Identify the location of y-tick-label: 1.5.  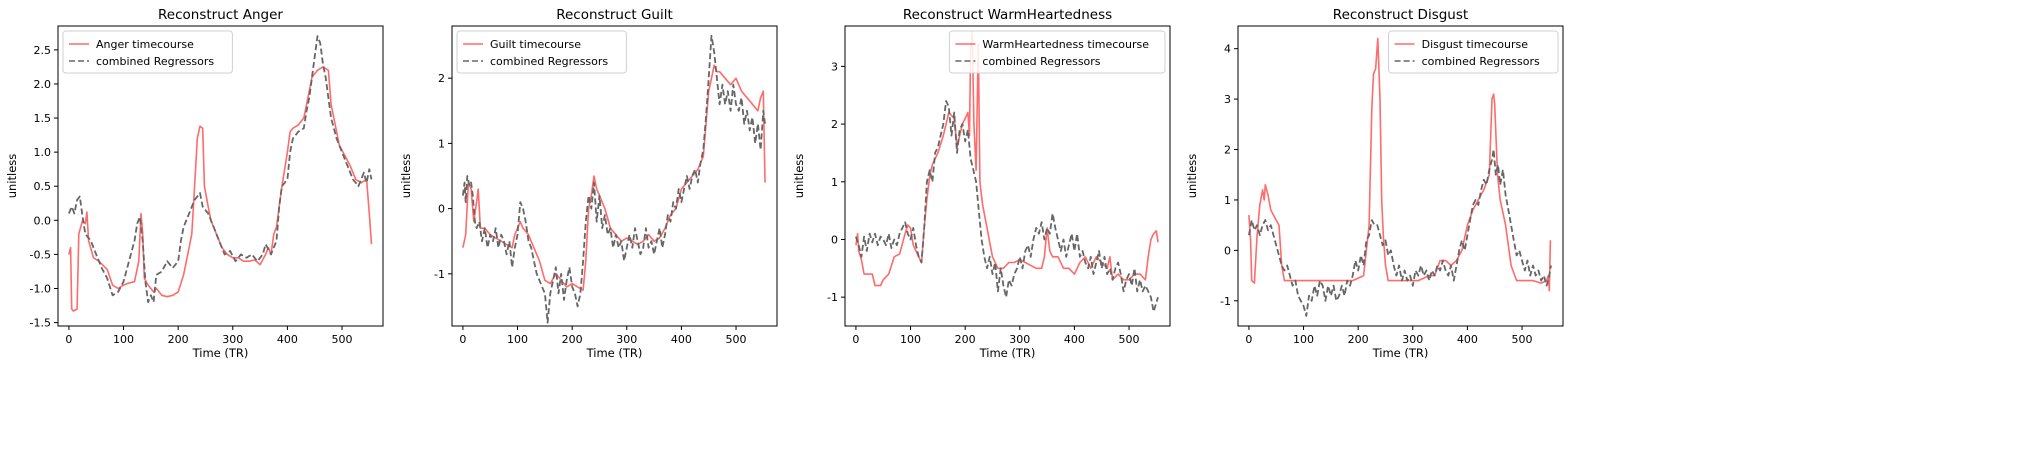
(43, 118).